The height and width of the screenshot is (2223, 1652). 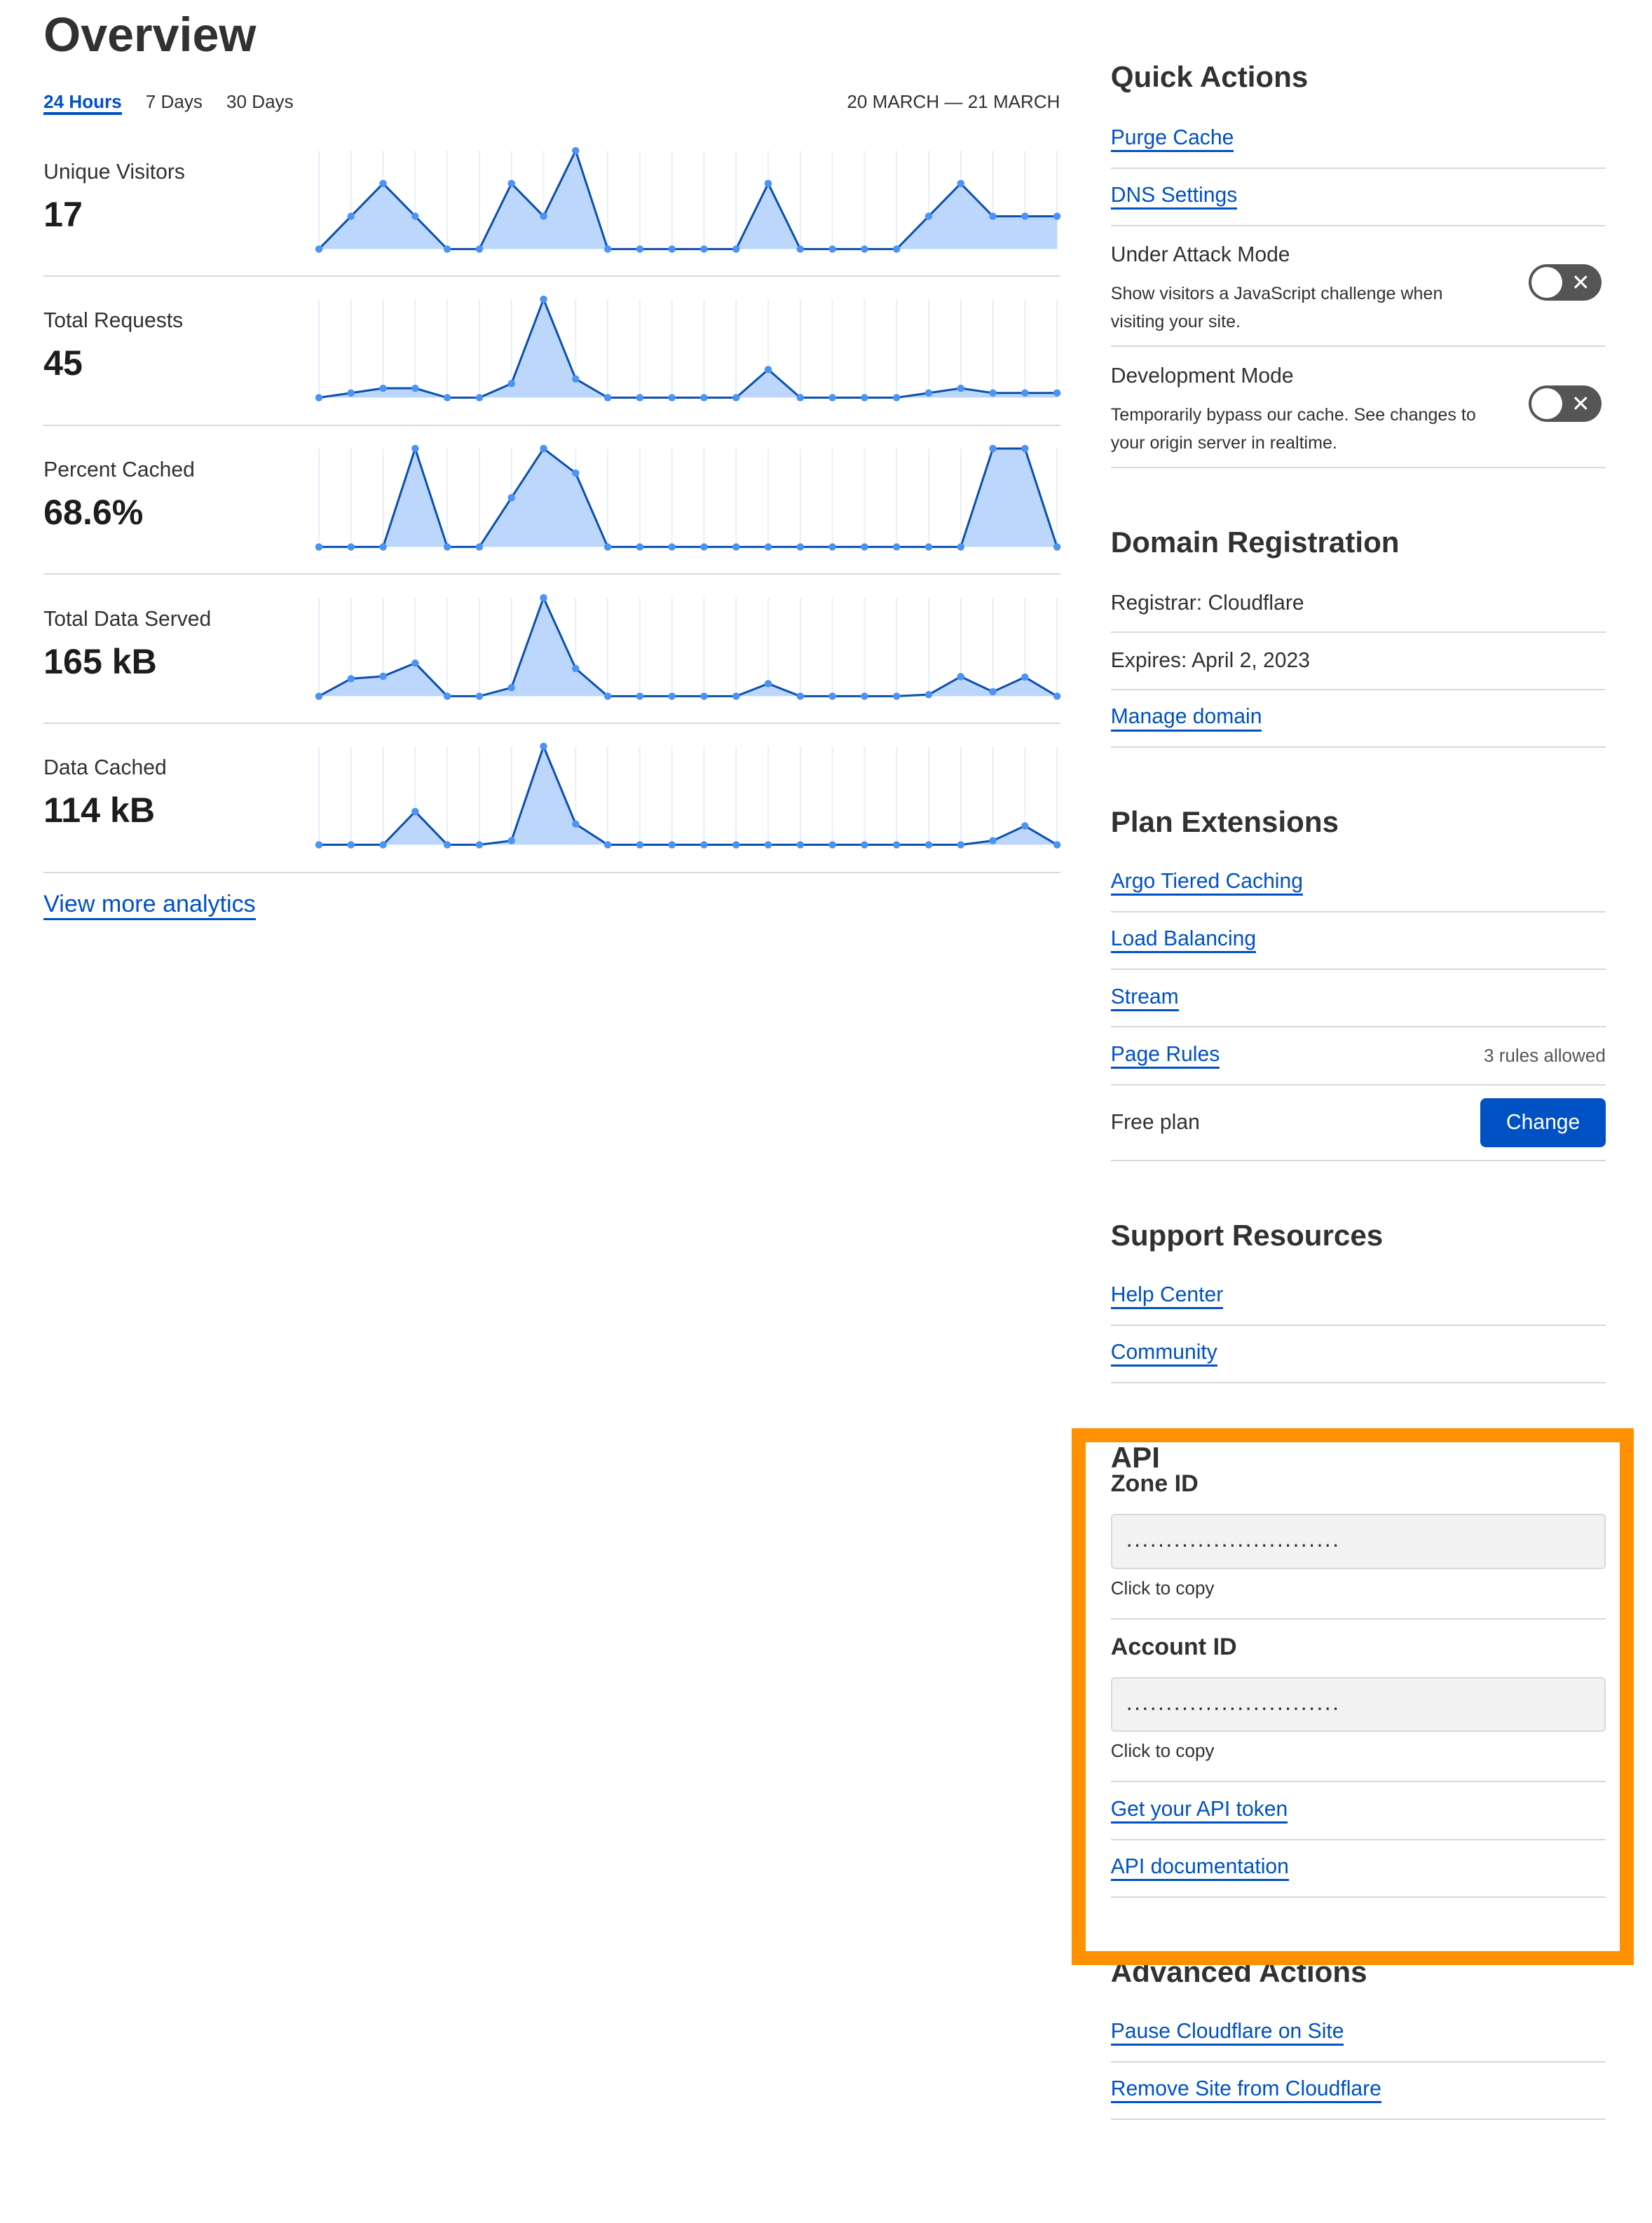 What do you see at coordinates (1580, 403) in the screenshot?
I see `close-icon: ✕` at bounding box center [1580, 403].